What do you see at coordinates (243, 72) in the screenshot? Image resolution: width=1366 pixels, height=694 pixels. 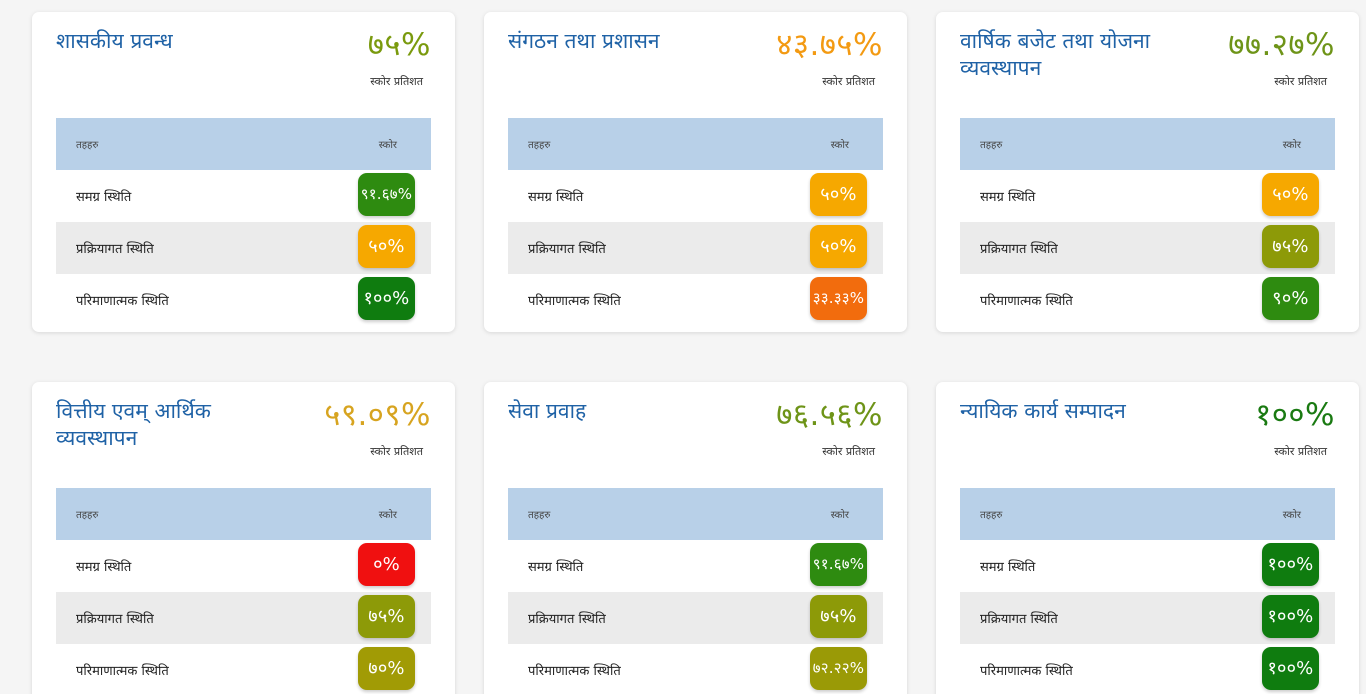 I see `card-header: शासकीय प्रवन्ध ७५% स्कोर प्रतिशत` at bounding box center [243, 72].